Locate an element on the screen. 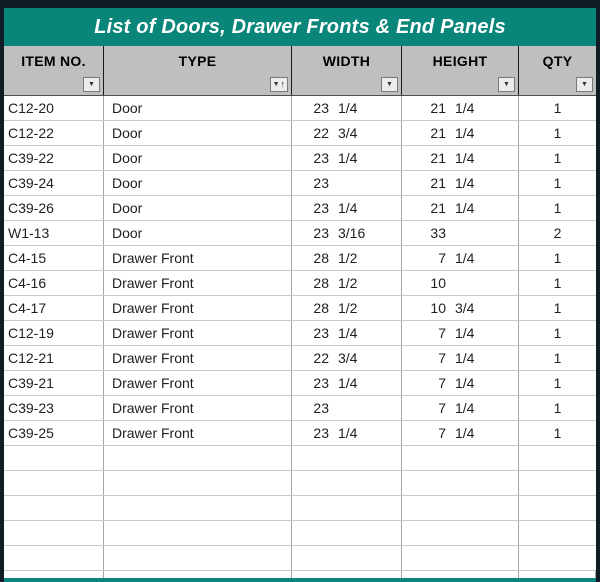 Image resolution: width=600 pixels, height=582 pixels. column-header-item-no: ITEM NO. ▼ is located at coordinates (54, 70).